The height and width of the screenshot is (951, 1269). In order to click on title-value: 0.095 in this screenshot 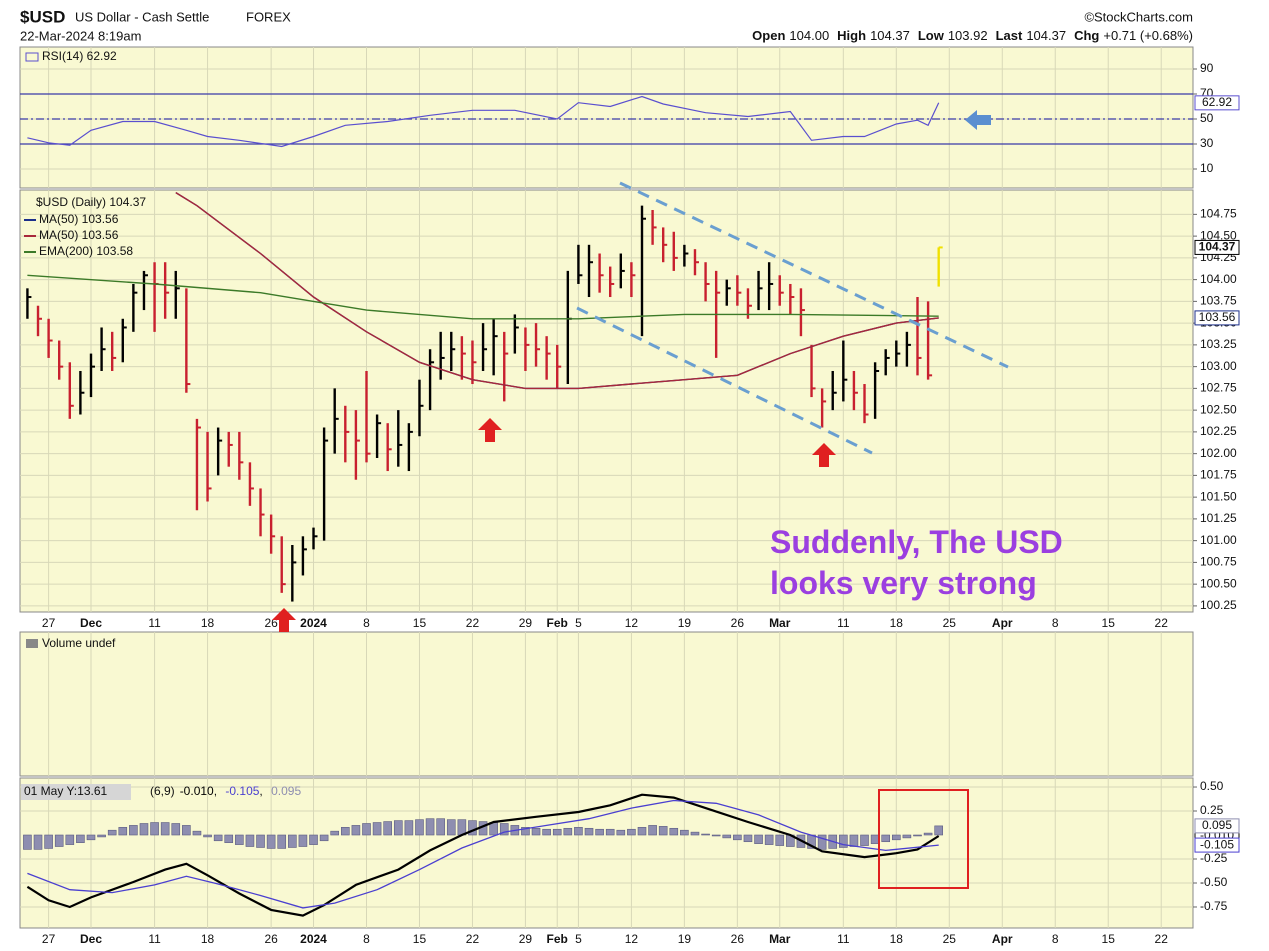, I will do `click(286, 791)`.